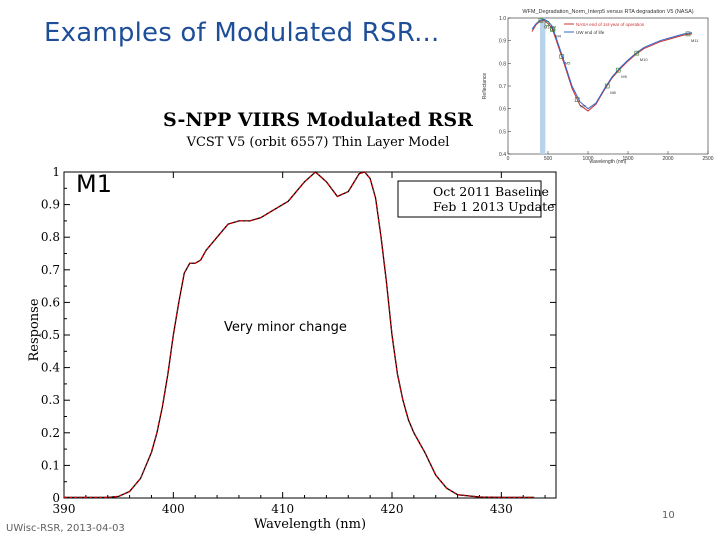 This screenshot has height=540, width=720. Describe the element at coordinates (668, 515) in the screenshot. I see `page-number: 10` at that location.